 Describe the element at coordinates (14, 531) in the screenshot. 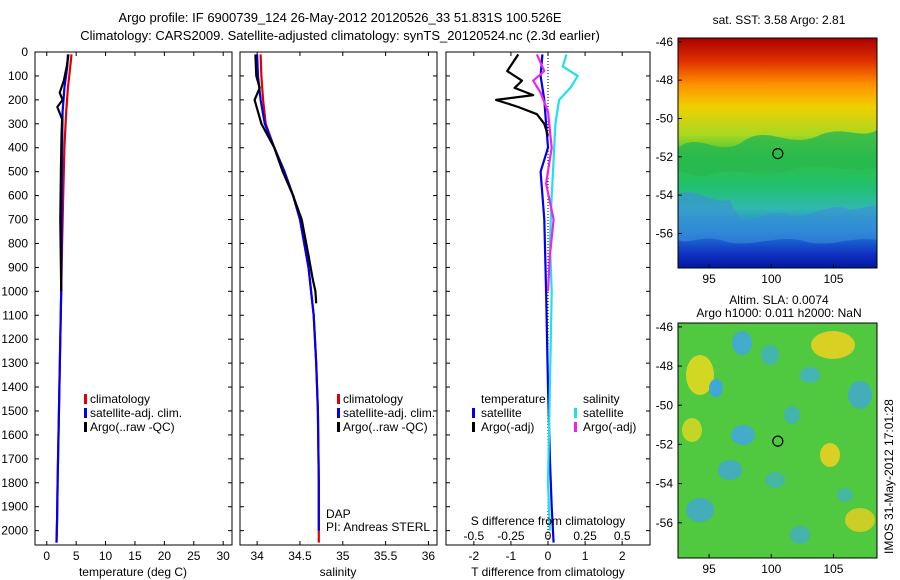

I see `depth-tick-label: 2000` at that location.